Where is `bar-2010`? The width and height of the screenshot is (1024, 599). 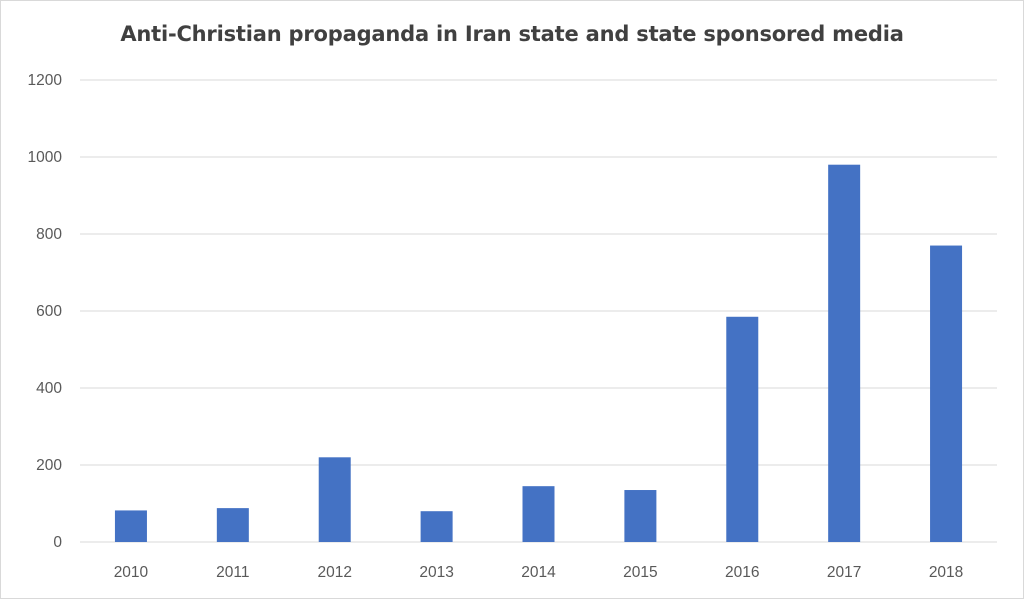
bar-2010 is located at coordinates (130, 526).